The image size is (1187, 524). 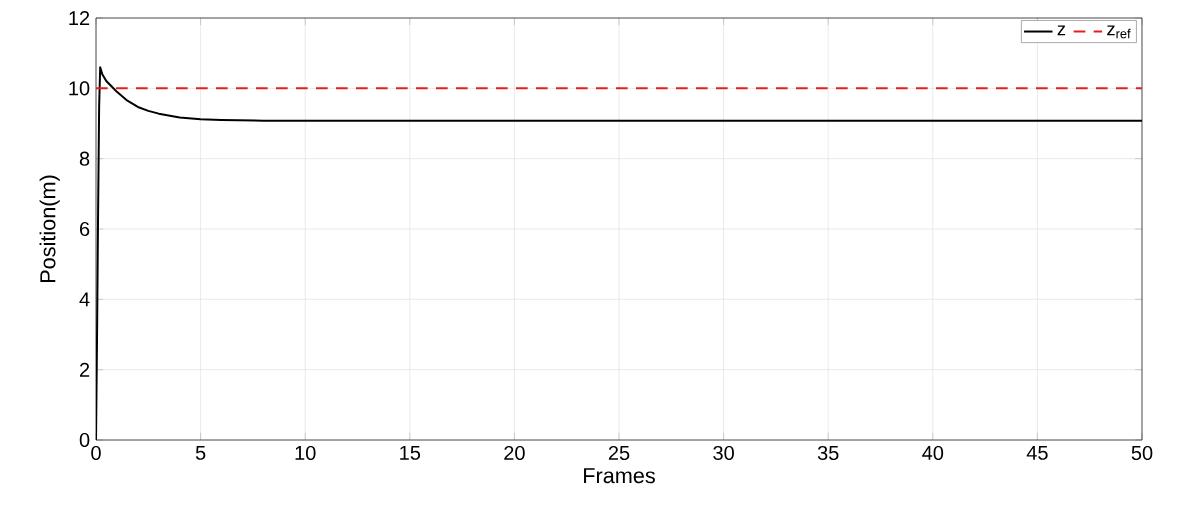 I want to click on y-tick-label: 6, so click(x=85, y=229).